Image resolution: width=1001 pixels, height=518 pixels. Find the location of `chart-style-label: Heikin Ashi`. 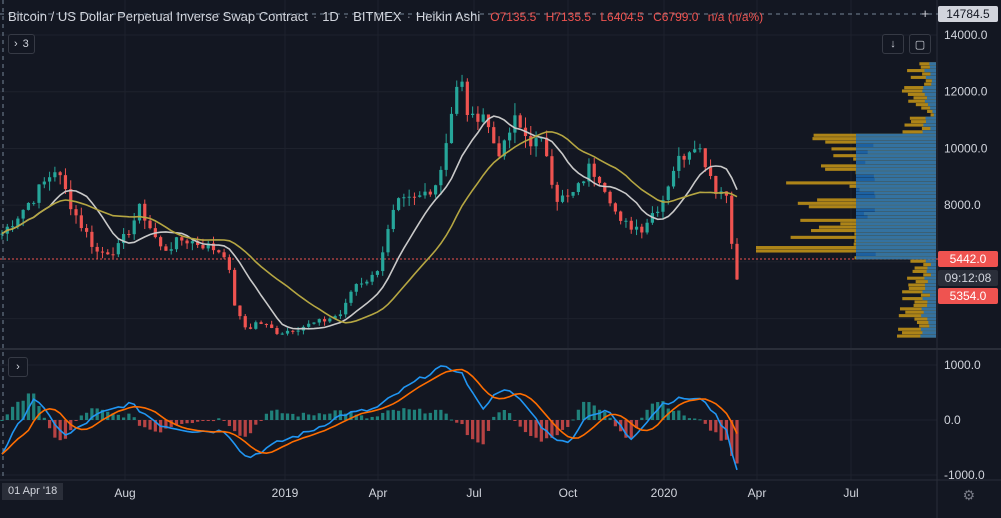

chart-style-label: Heikin Ashi is located at coordinates (448, 16).